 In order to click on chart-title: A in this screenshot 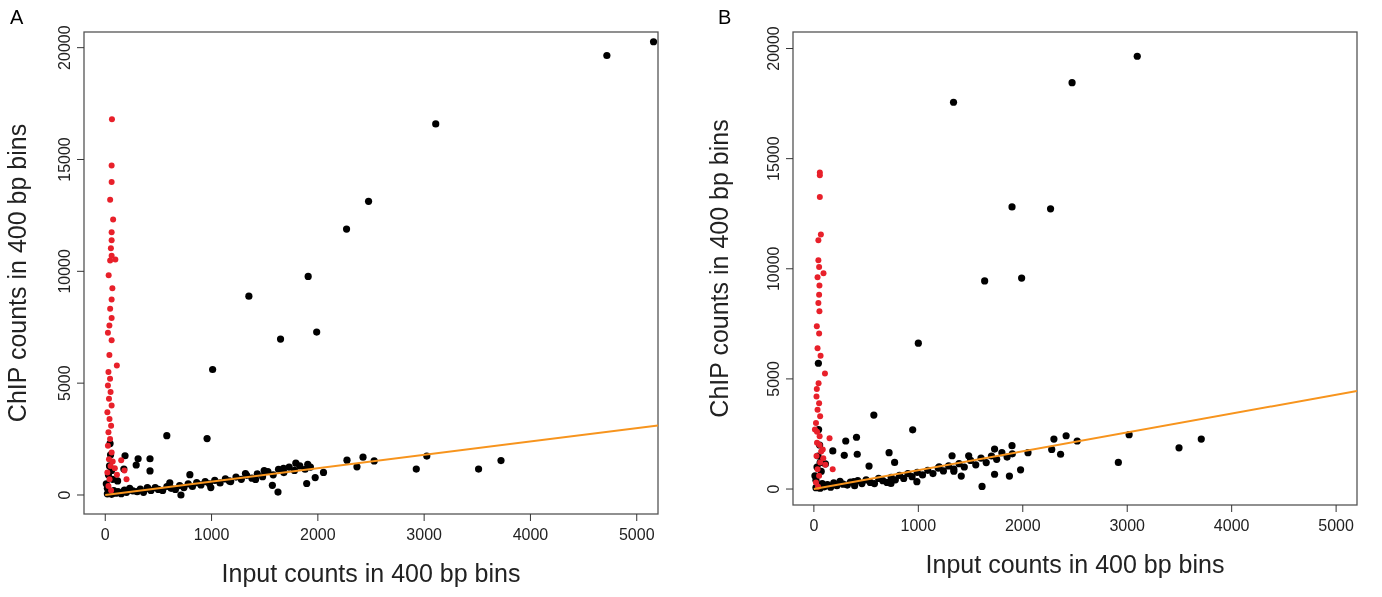, I will do `click(17, 17)`.